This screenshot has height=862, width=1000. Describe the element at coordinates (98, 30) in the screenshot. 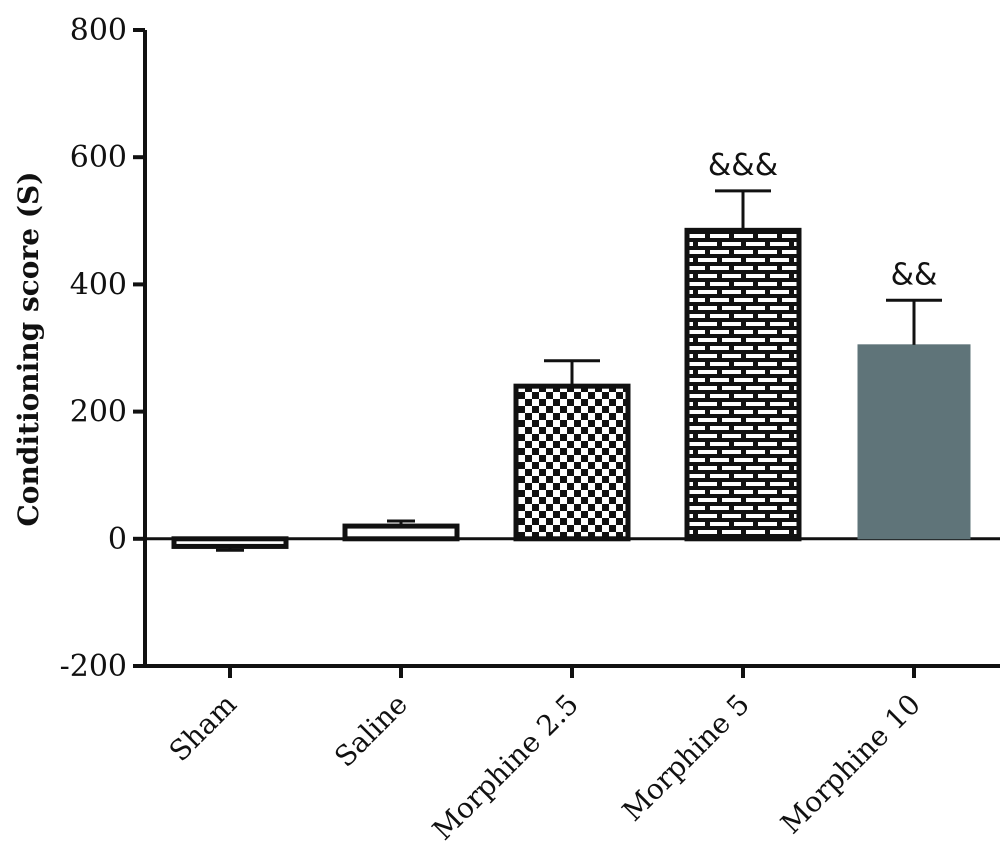

I see `y-tick-label: 800` at that location.